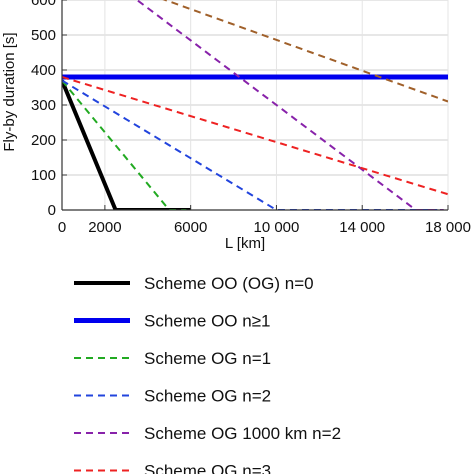 This screenshot has width=474, height=474. I want to click on x-tick-label: 14 000, so click(362, 227).